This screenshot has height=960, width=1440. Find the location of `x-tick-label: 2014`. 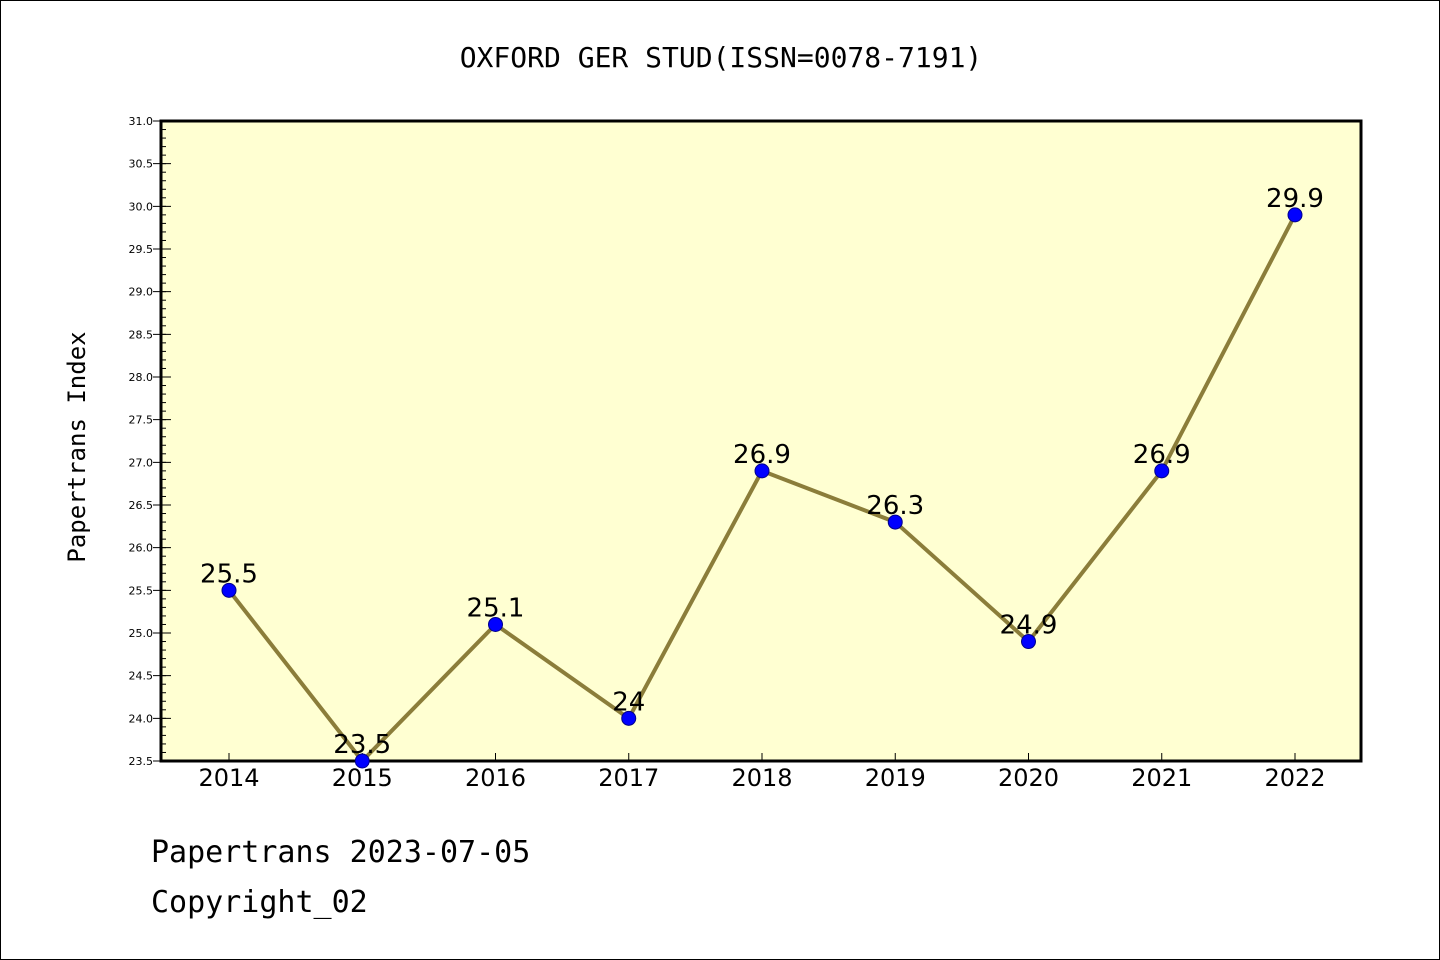

x-tick-label: 2014 is located at coordinates (228, 778).